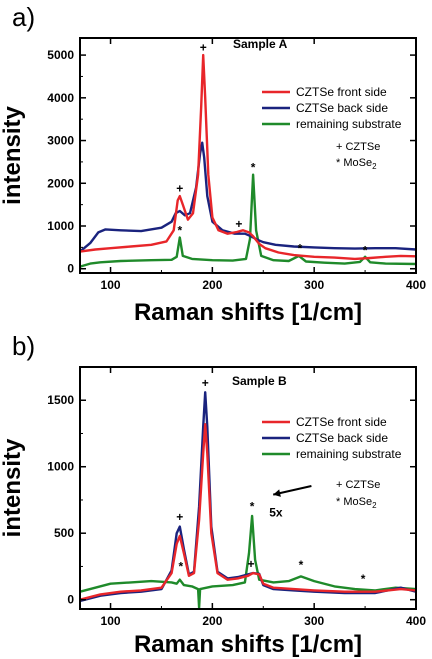 The image size is (432, 659). What do you see at coordinates (260, 44) in the screenshot?
I see `chart-title: Sample A` at bounding box center [260, 44].